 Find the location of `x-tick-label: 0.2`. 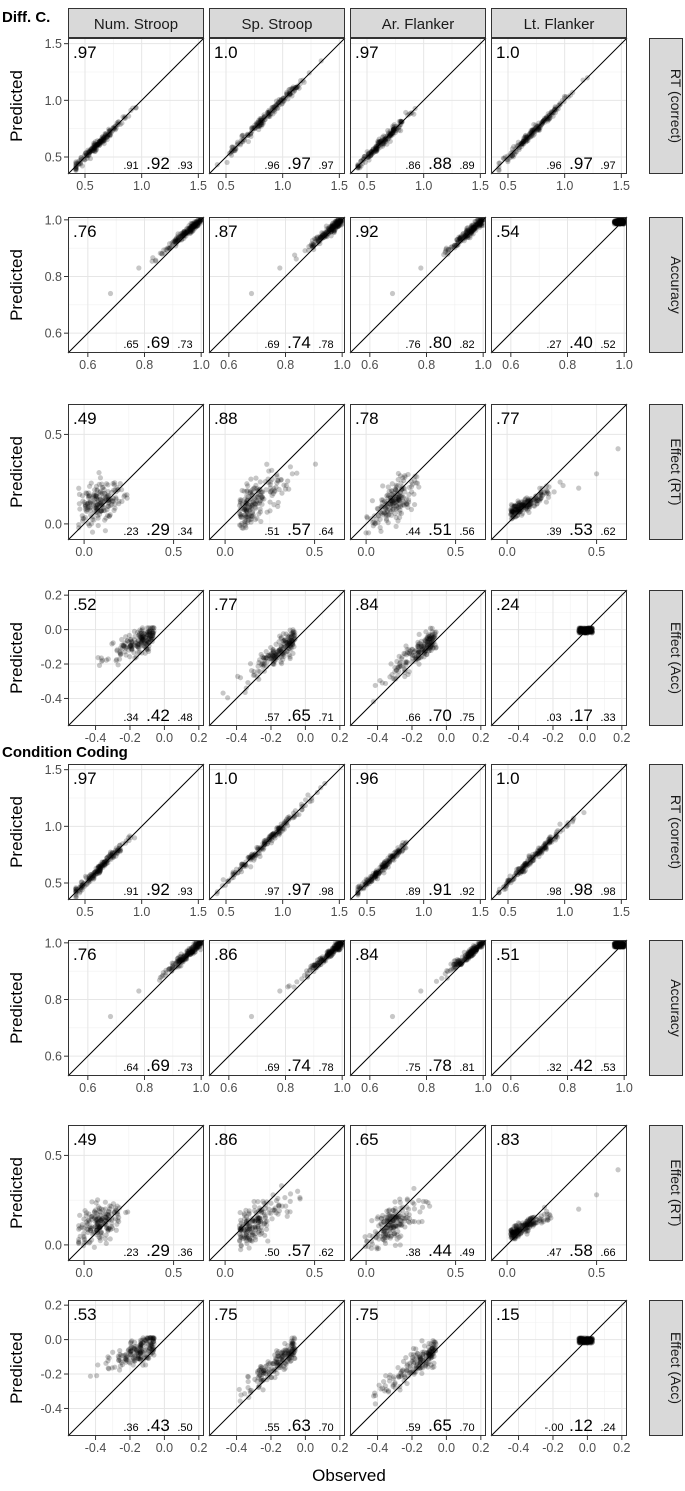

x-tick-label: 0.2 is located at coordinates (339, 738).